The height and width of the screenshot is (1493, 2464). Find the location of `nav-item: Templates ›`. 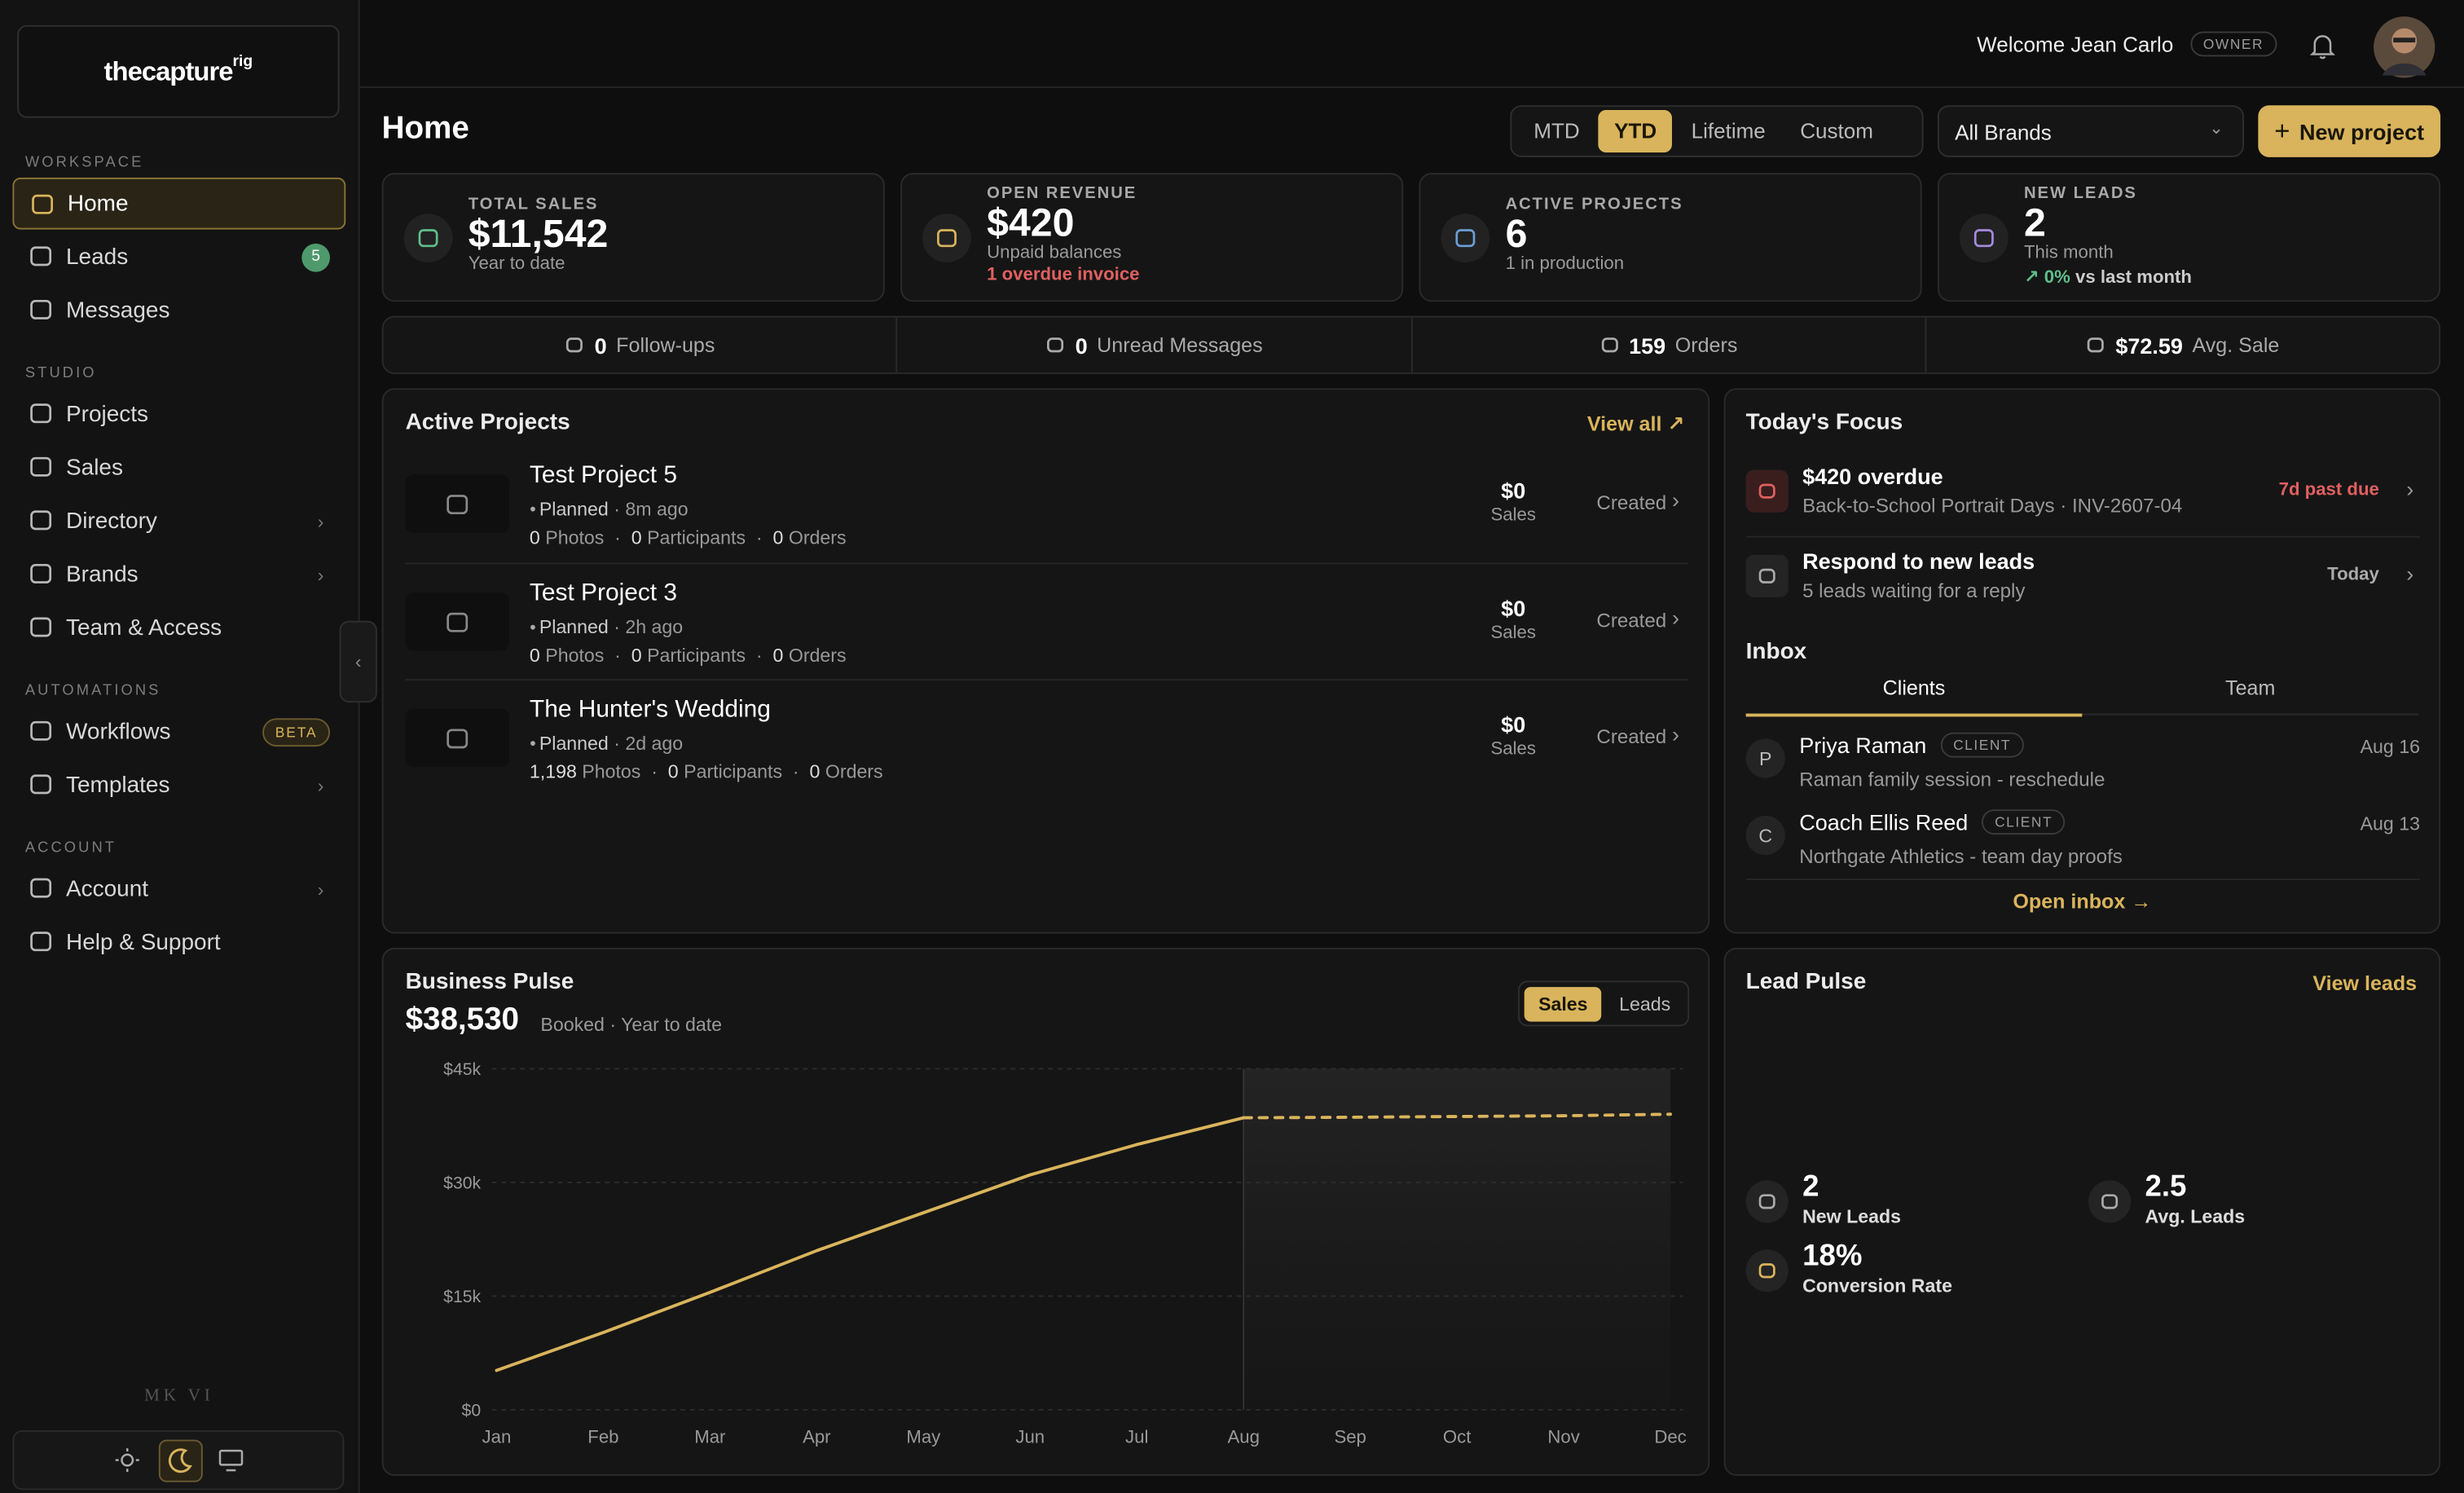

nav-item: Templates › is located at coordinates (178, 785).